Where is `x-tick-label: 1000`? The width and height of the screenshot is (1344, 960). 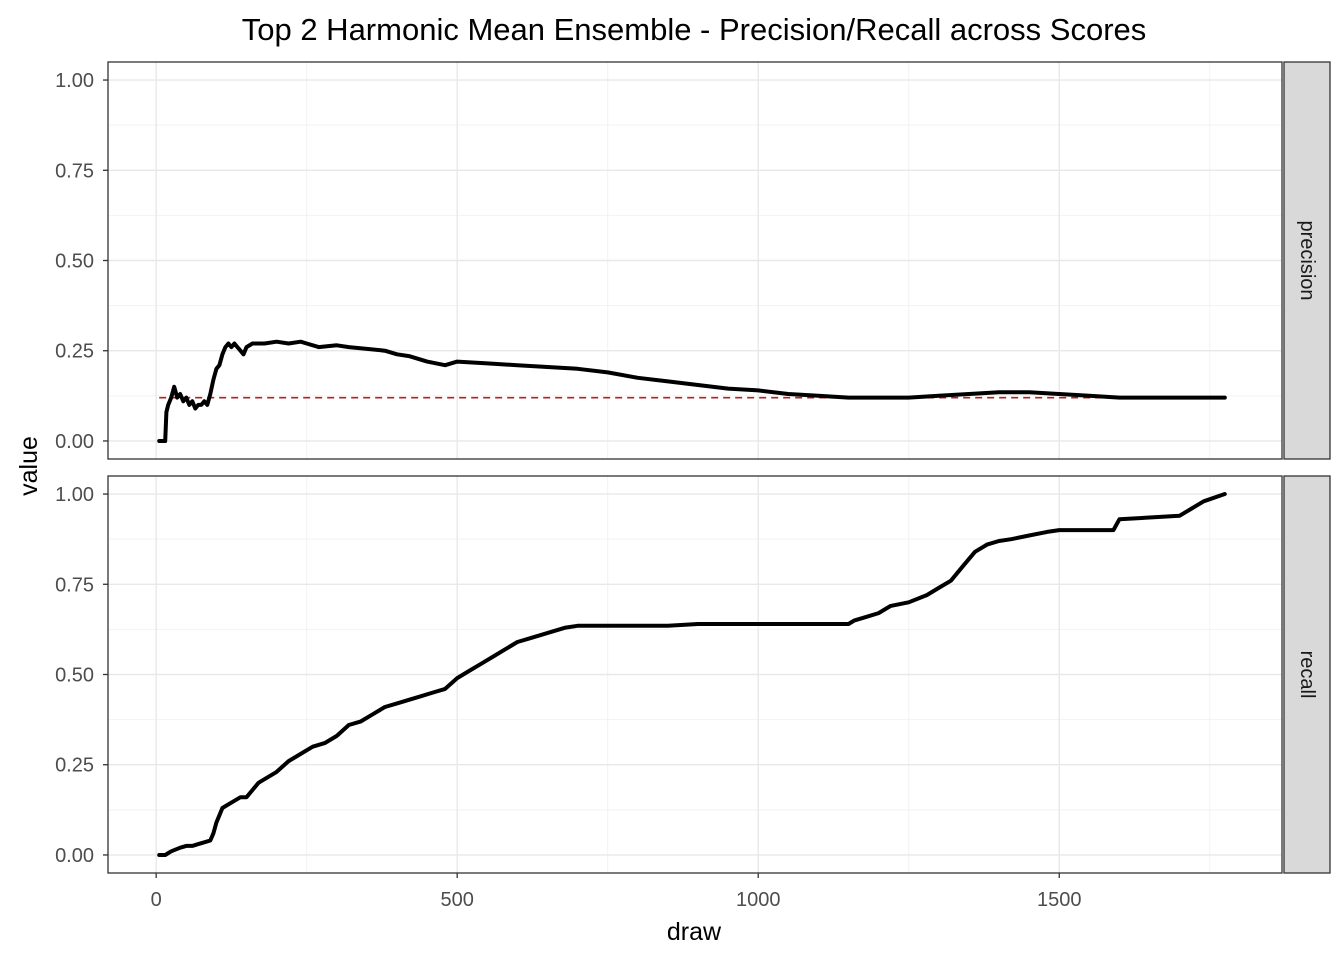
x-tick-label: 1000 is located at coordinates (758, 900).